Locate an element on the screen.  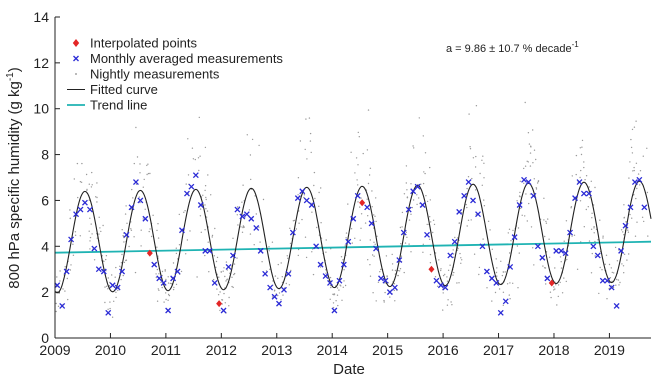
legend-item: Interpolated points is located at coordinates (134, 43).